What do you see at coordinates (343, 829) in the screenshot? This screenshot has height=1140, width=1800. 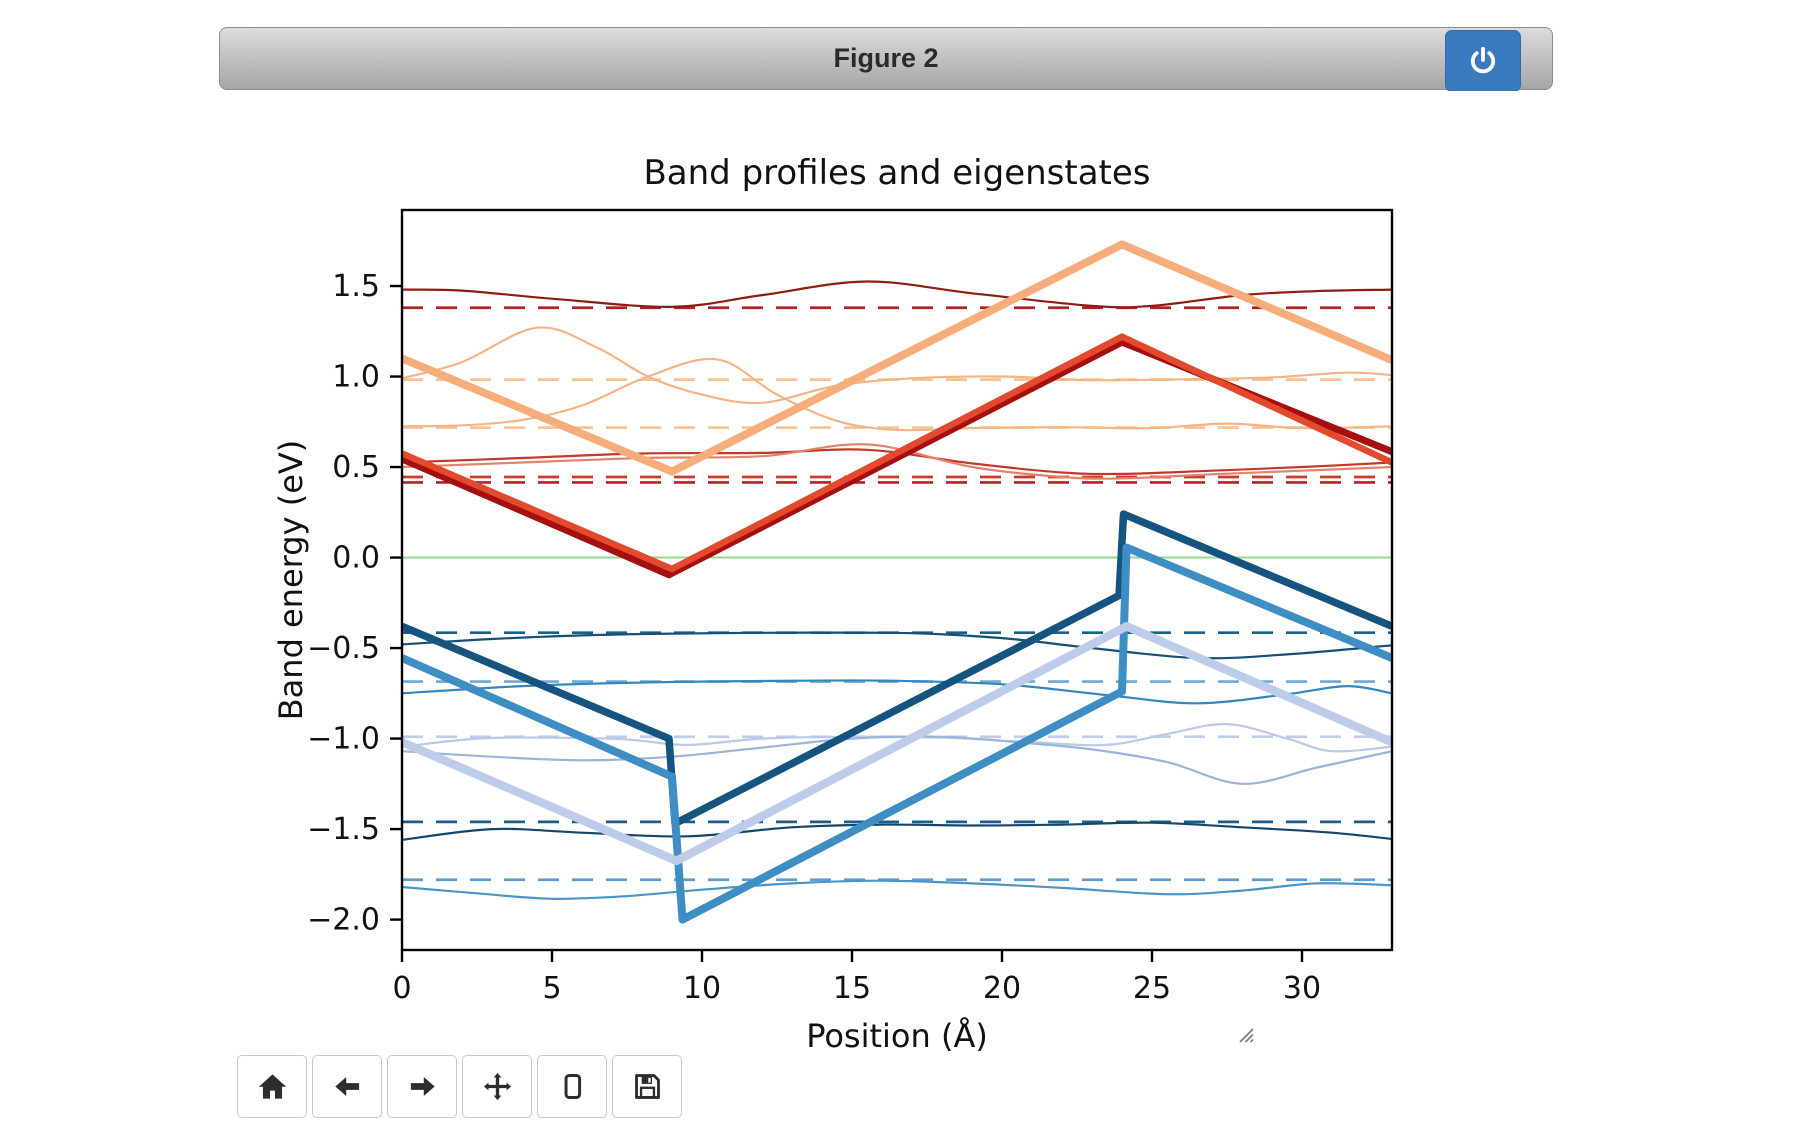 I see `y-tick-label: −1.5` at bounding box center [343, 829].